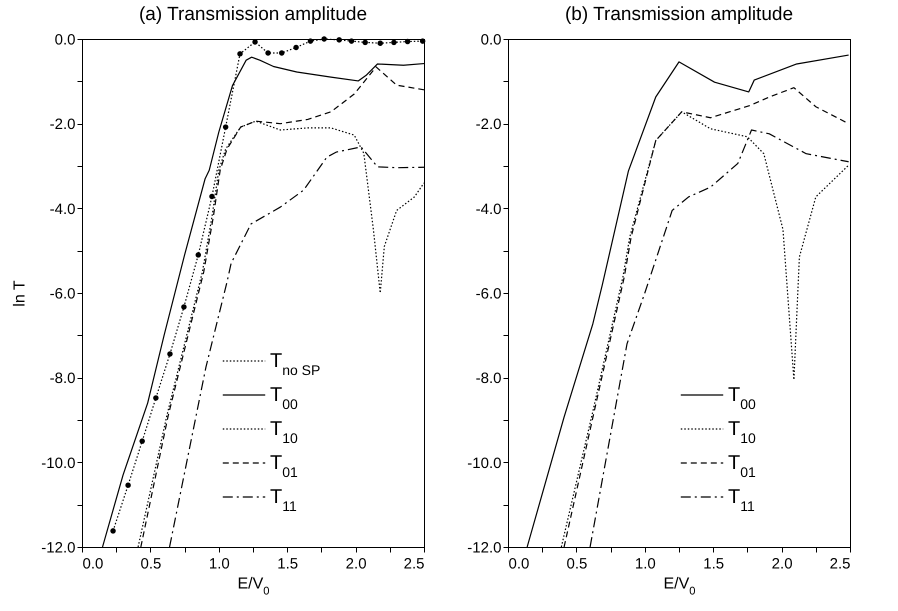 This screenshot has height=611, width=898. Describe the element at coordinates (295, 364) in the screenshot. I see `legend-label: T$_{no SP}$` at that location.